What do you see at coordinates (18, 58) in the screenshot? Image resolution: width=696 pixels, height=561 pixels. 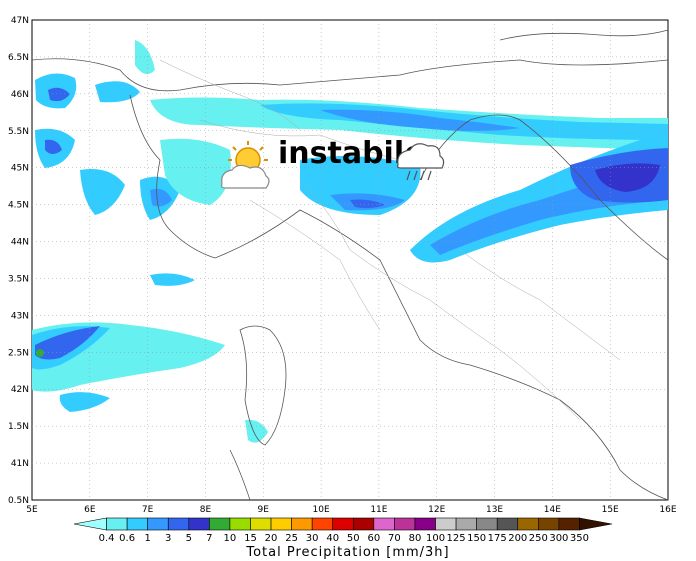 I see `lat-tick-label: 6.5N` at bounding box center [18, 58].